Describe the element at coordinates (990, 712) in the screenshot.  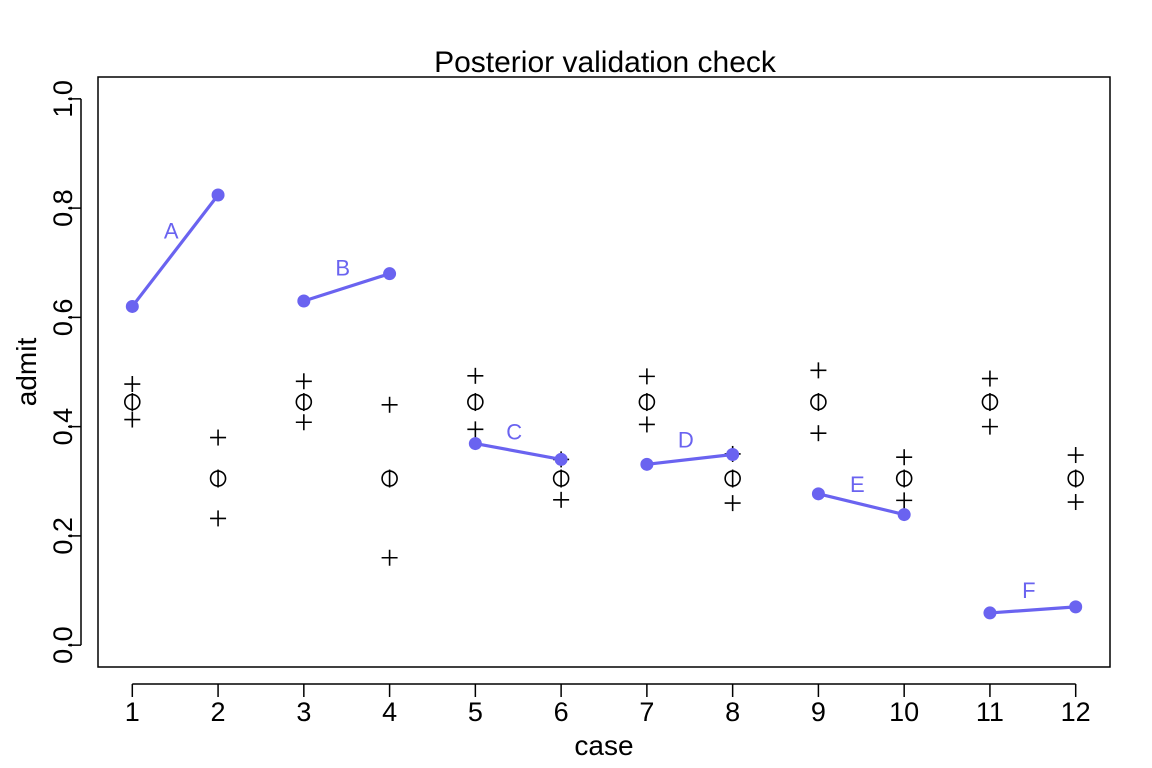
I see `x-tick-label: 11` at that location.